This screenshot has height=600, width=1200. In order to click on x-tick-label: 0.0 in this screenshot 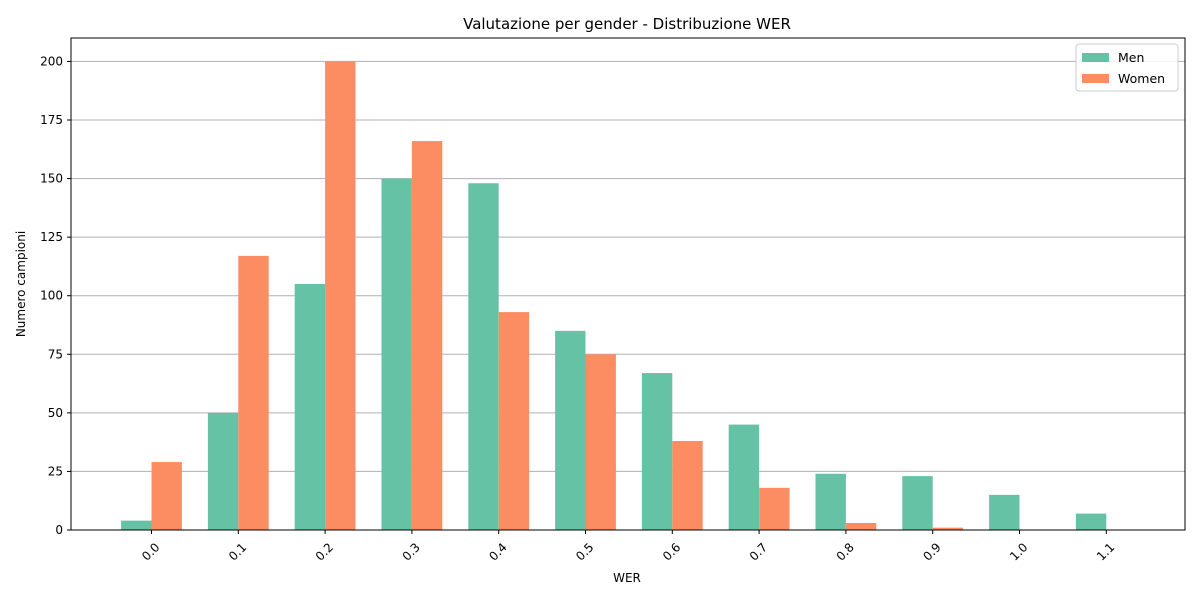, I will do `click(150, 551)`.